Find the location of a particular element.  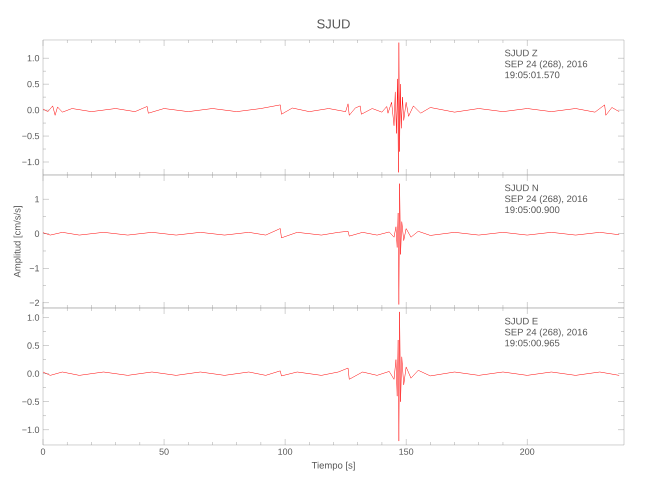

x-tick-label: 150 is located at coordinates (406, 451).